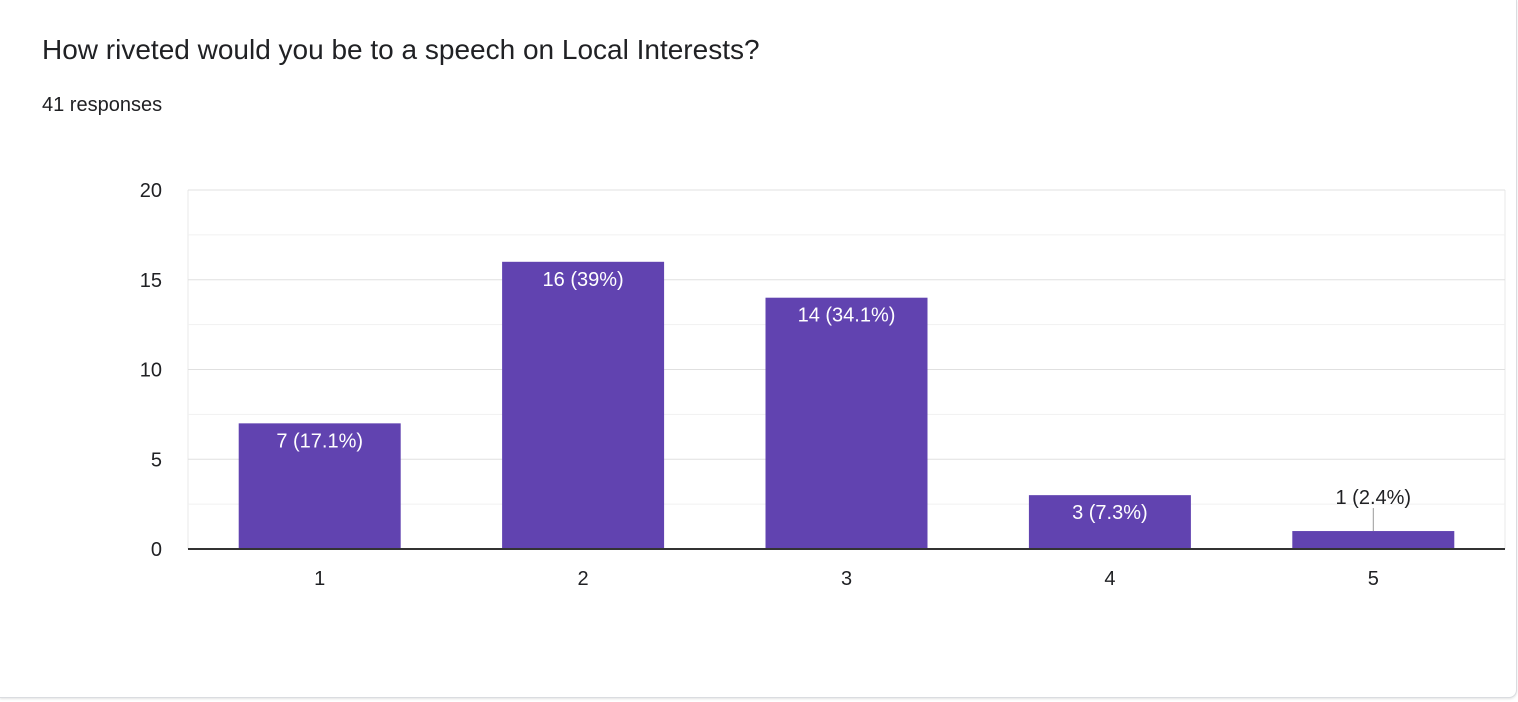 The image size is (1518, 702). What do you see at coordinates (156, 550) in the screenshot?
I see `y-tick-label: 0` at bounding box center [156, 550].